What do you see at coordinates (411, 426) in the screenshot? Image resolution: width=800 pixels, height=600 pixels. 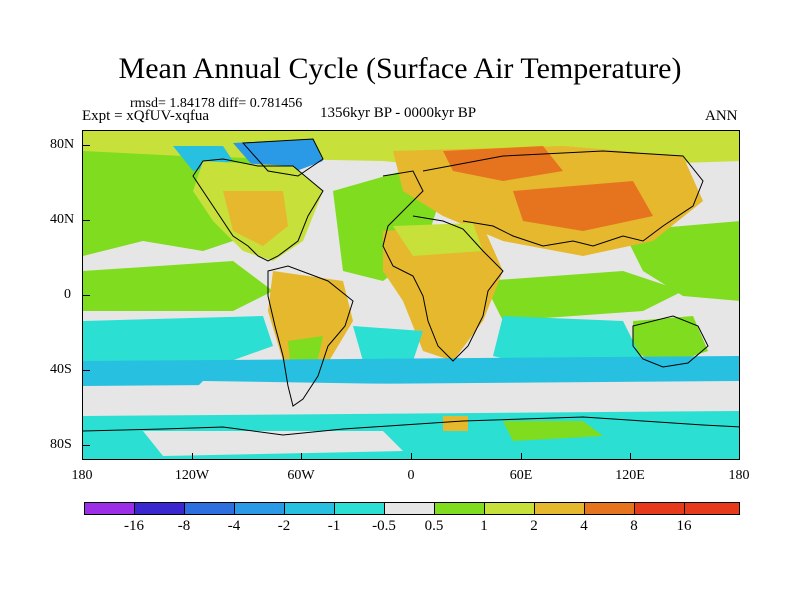 I see `antarctica-coast` at bounding box center [411, 426].